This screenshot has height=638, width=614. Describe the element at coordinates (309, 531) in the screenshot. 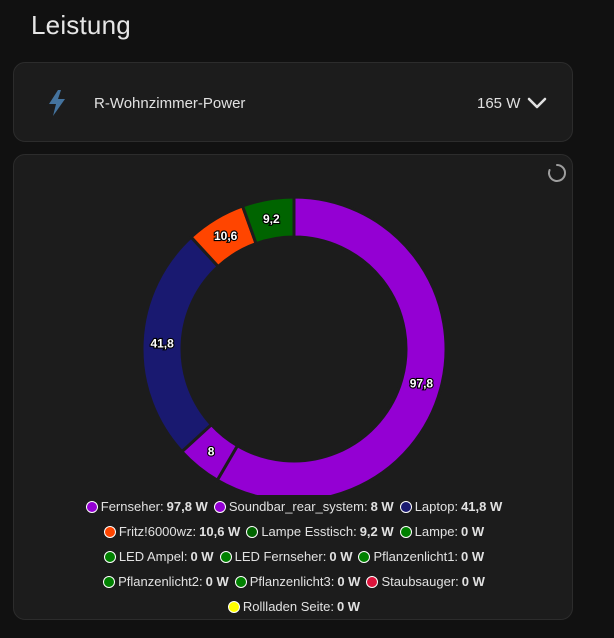

I see `legend-label: Lampe Esstisch:` at that location.